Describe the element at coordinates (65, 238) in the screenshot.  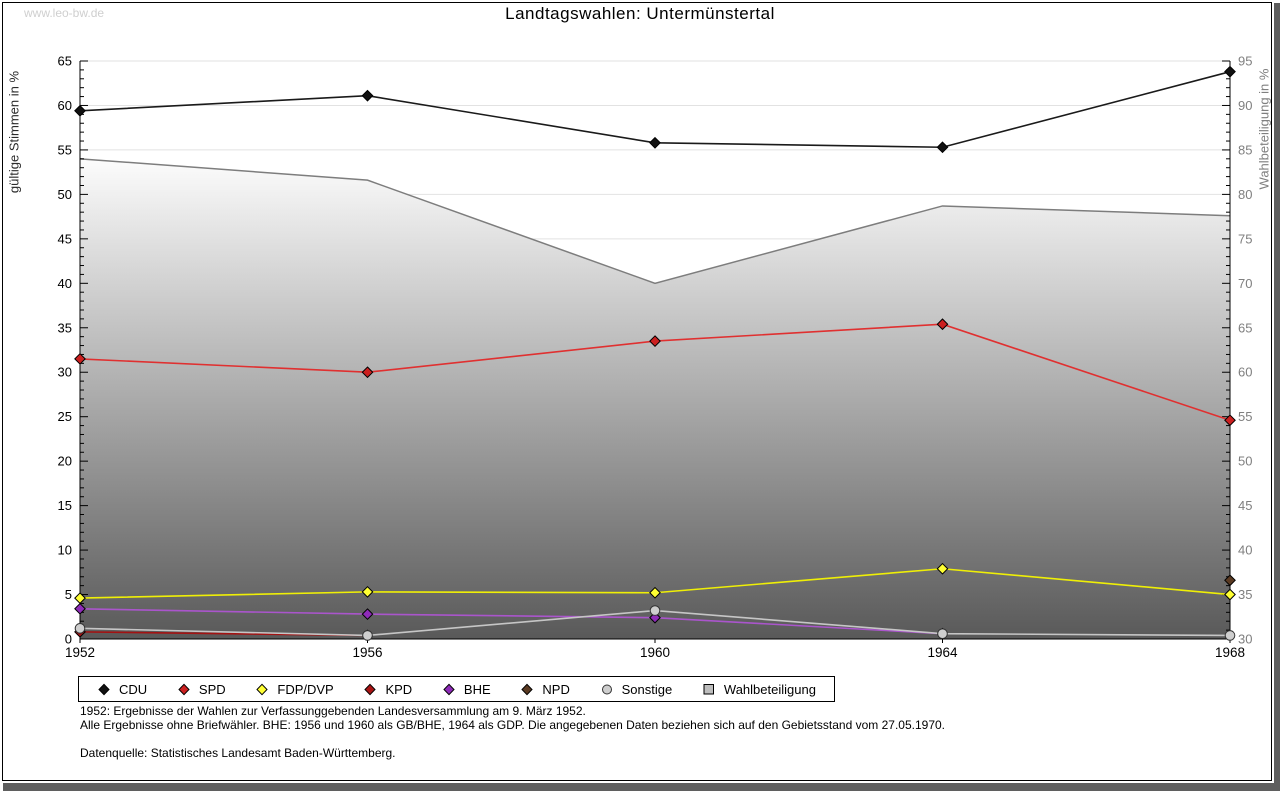
I see `left-tick-label: 45` at that location.